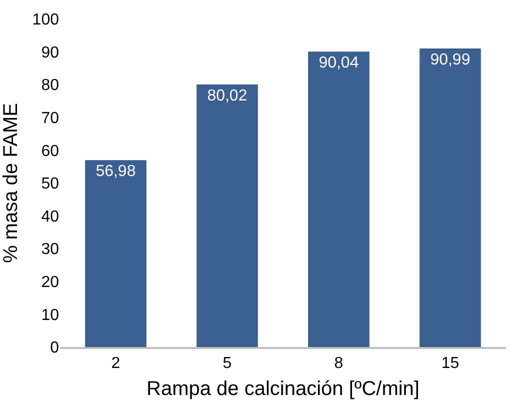 This screenshot has width=526, height=417. Describe the element at coordinates (50, 217) in the screenshot. I see `y-tick-label: 40` at that location.